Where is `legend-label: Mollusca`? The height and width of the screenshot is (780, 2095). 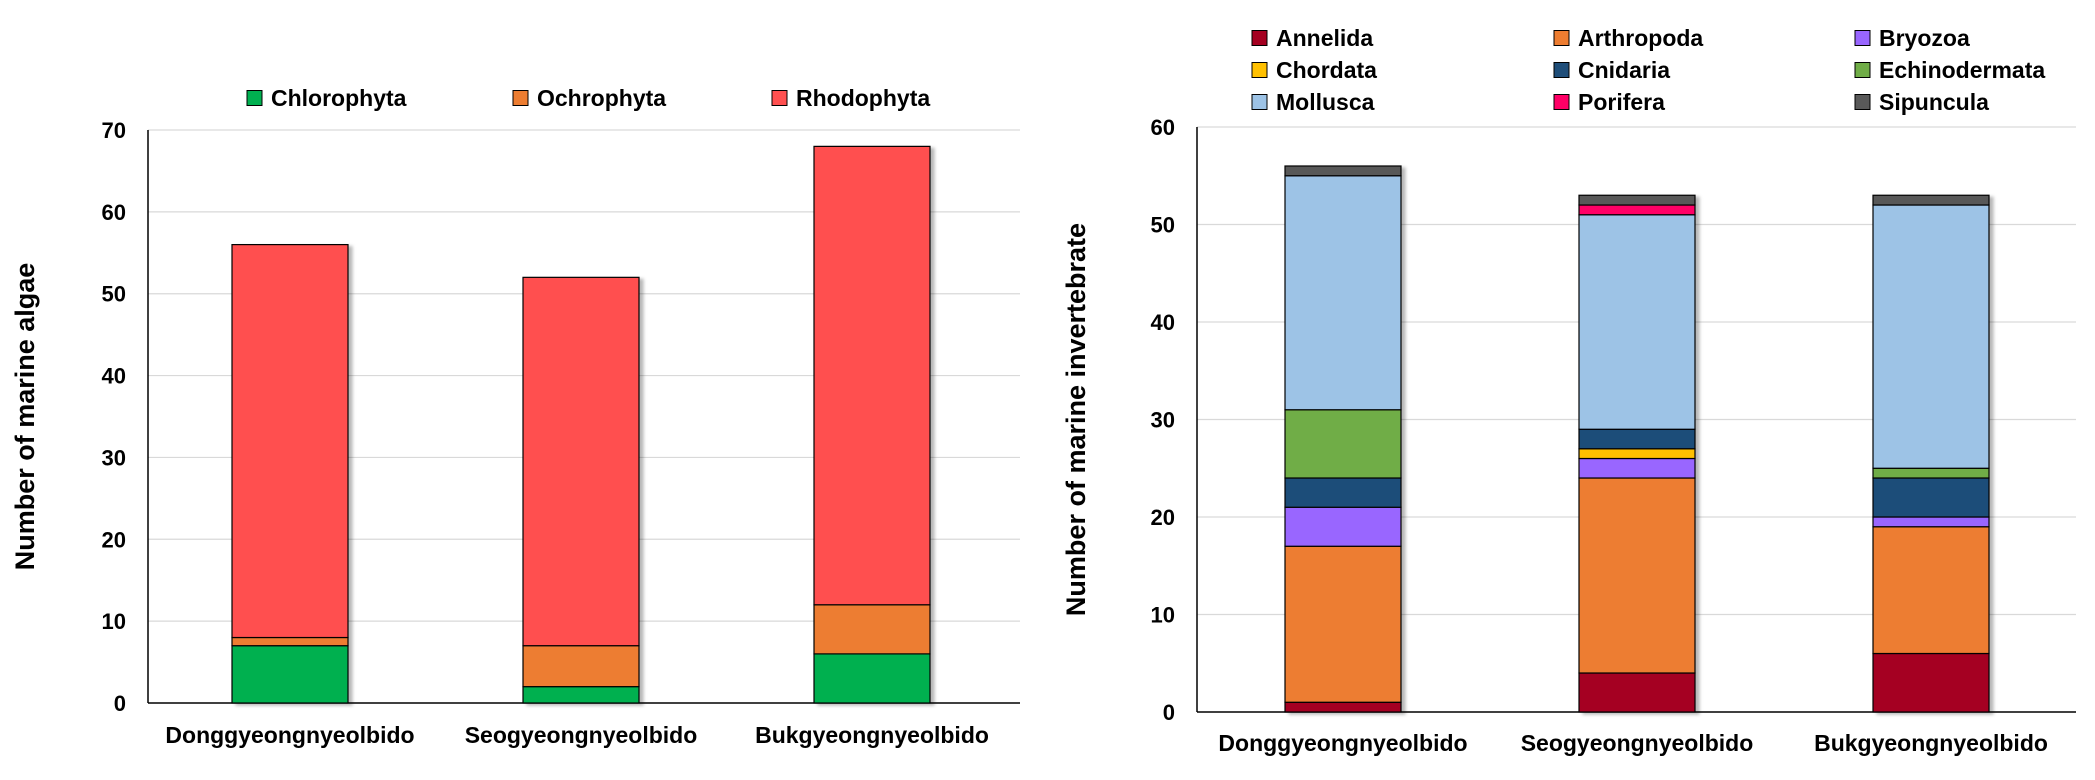
legend-label: Mollusca is located at coordinates (1325, 102).